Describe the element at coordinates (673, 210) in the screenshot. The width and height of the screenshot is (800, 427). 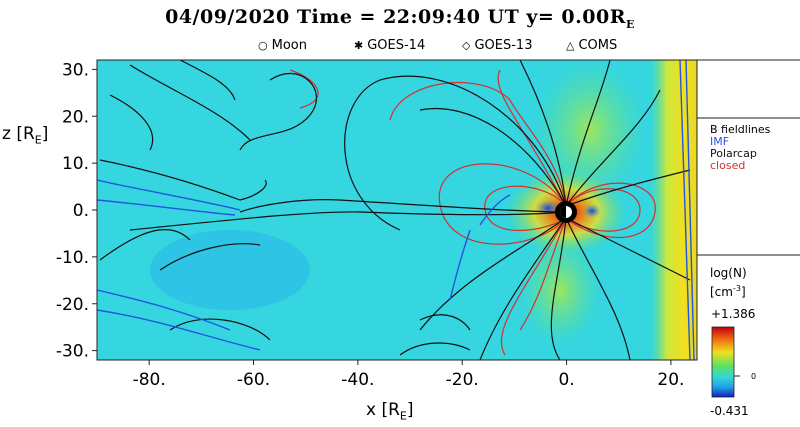
I see `bow-shock-region` at that location.